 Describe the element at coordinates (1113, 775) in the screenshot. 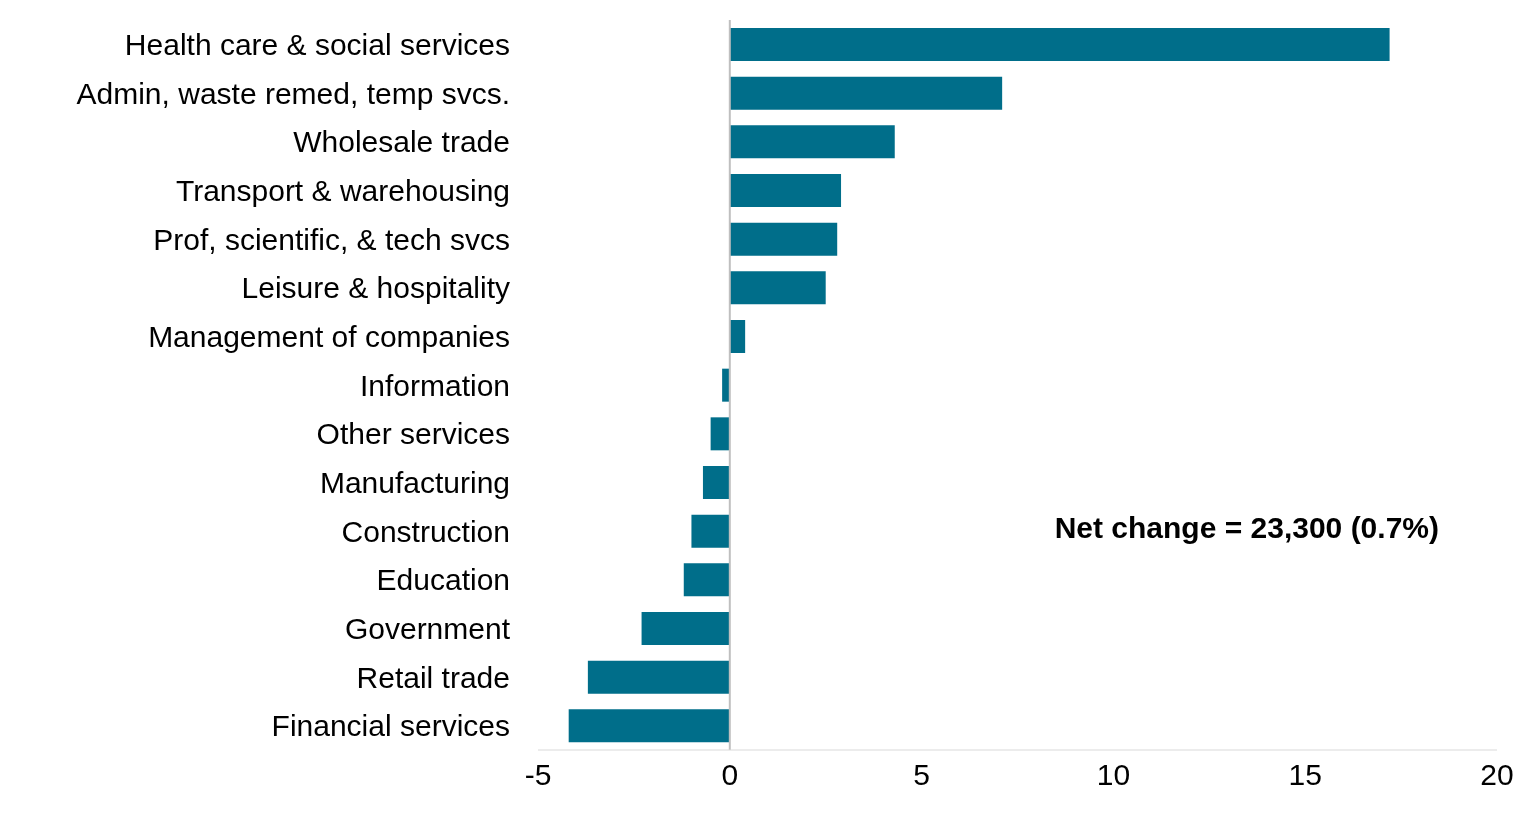

I see `x-tick-label: 10` at that location.